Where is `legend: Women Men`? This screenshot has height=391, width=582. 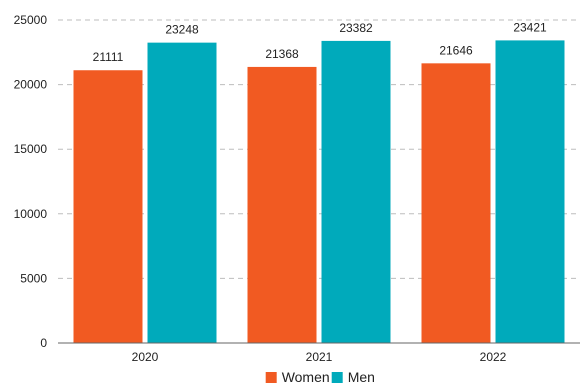
legend: Women Men is located at coordinates (320, 377).